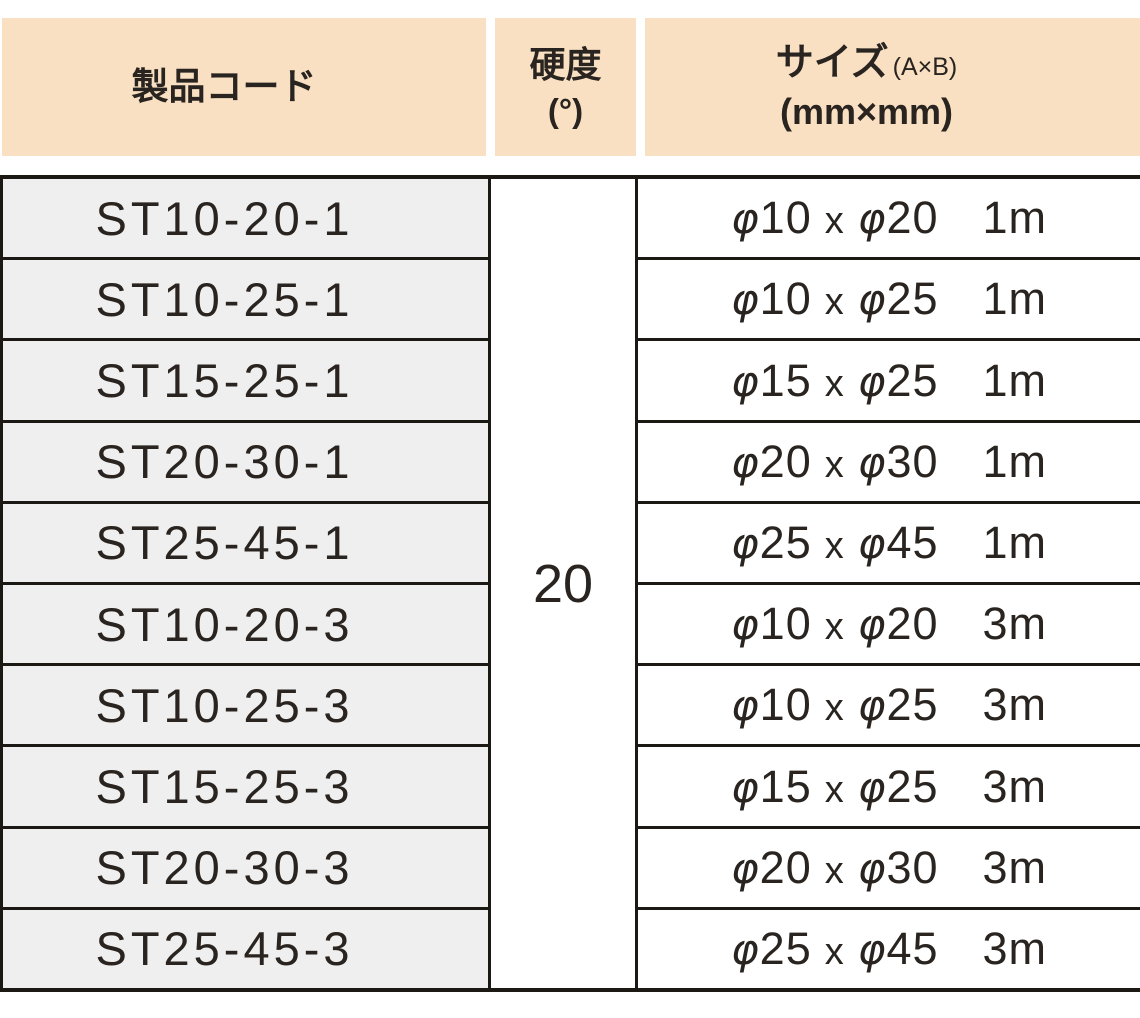 Image resolution: width=1140 pixels, height=1018 pixels. Describe the element at coordinates (245, 463) in the screenshot. I see `product-code-cell: ST20-30-1` at that location.